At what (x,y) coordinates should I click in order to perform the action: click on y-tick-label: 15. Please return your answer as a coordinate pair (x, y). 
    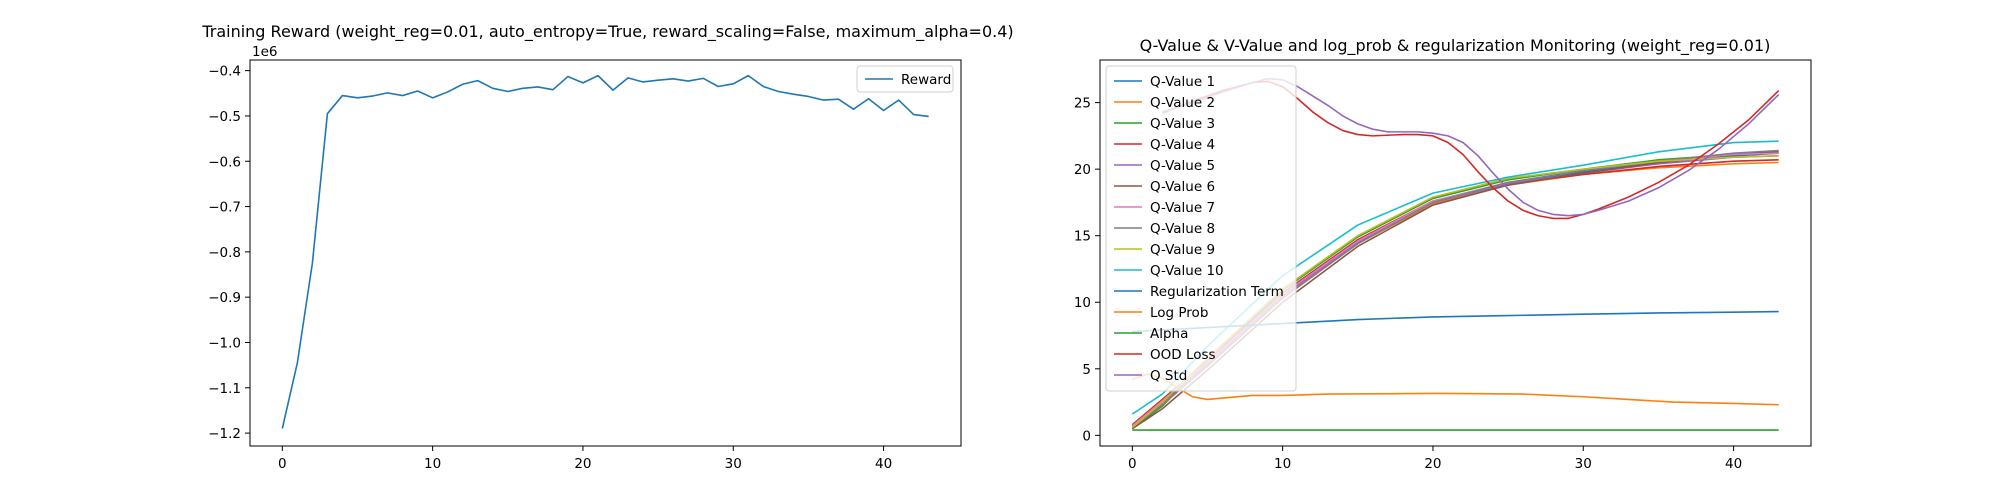
    Looking at the image, I should click on (1082, 237).